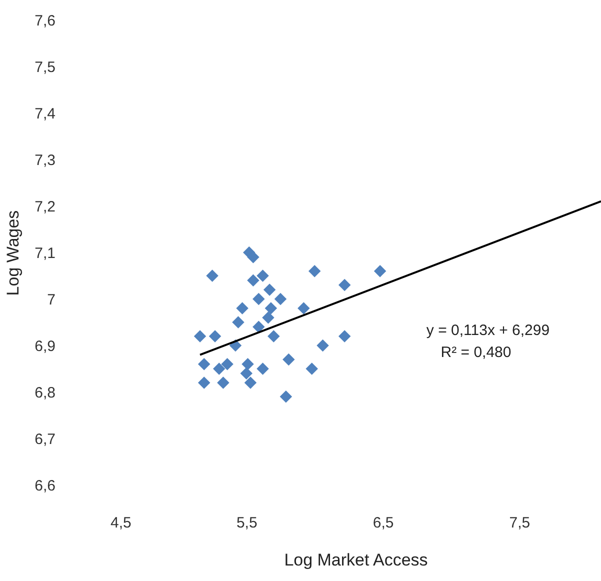  Describe the element at coordinates (45, 21) in the screenshot. I see `y-tick-label: 7,6` at that location.